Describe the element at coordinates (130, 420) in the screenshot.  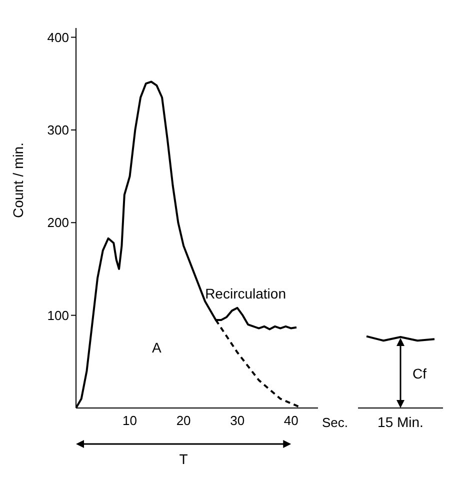
I see `x-tick-label: 10` at that location.